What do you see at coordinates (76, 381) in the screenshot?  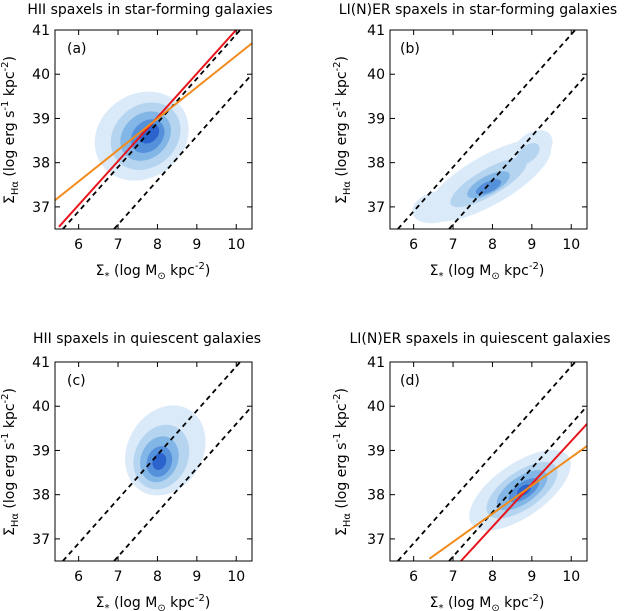 I see `panel-label: (c)` at bounding box center [76, 381].